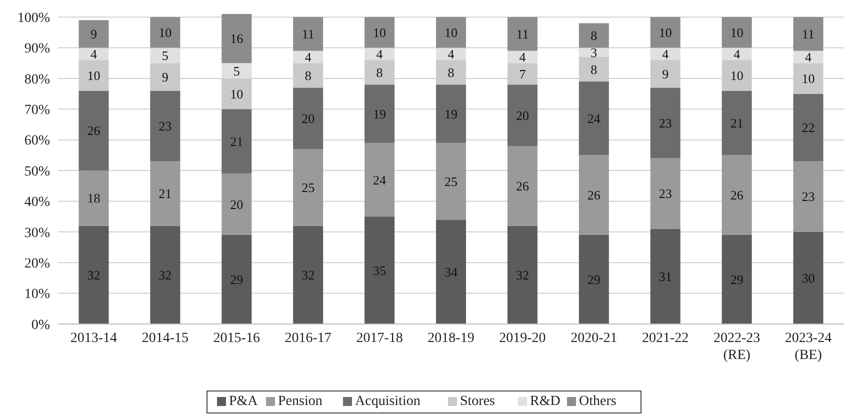 Image resolution: width=854 pixels, height=419 pixels. What do you see at coordinates (93, 198) in the screenshot?
I see `data-label: 18` at bounding box center [93, 198].